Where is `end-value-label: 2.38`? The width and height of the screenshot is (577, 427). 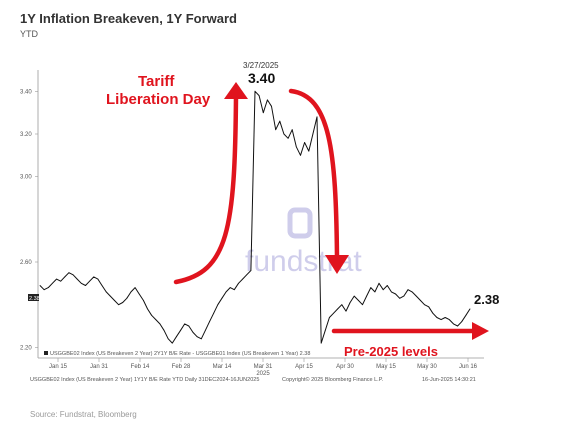
end-value-label: 2.38 is located at coordinates (486, 299).